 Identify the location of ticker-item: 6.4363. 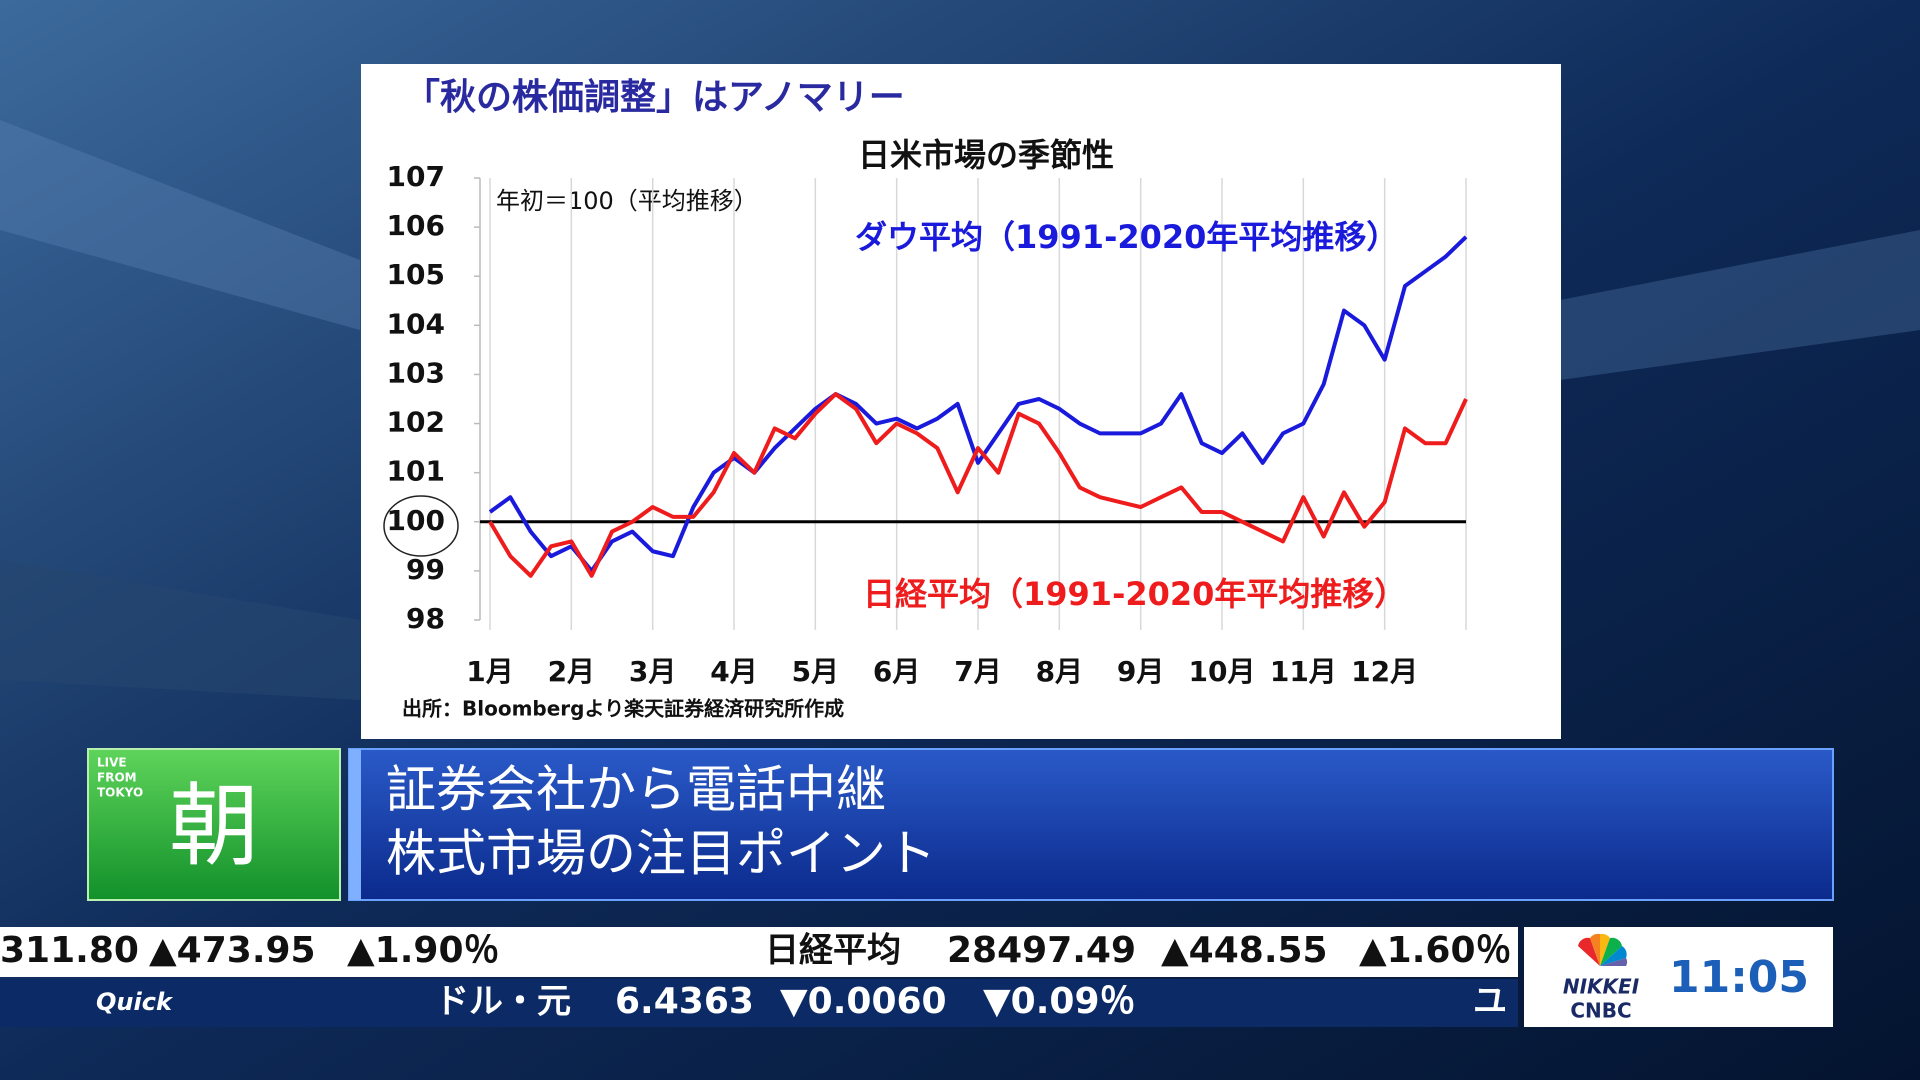
(684, 1001).